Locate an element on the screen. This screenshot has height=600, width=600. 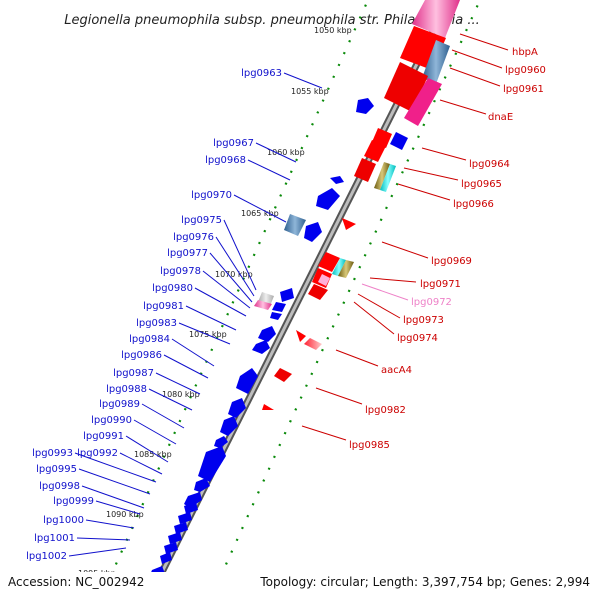
kbp-label: 1080 kbp is located at coordinates (181, 394).